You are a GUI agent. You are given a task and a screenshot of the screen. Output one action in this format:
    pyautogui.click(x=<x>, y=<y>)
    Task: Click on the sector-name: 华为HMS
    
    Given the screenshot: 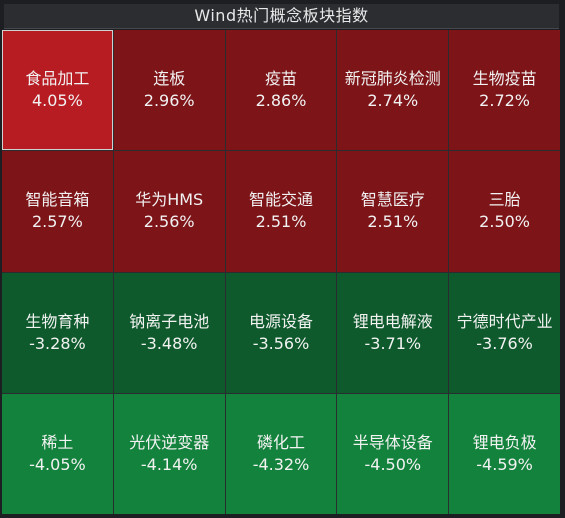 What is the action you would take?
    pyautogui.click(x=169, y=200)
    